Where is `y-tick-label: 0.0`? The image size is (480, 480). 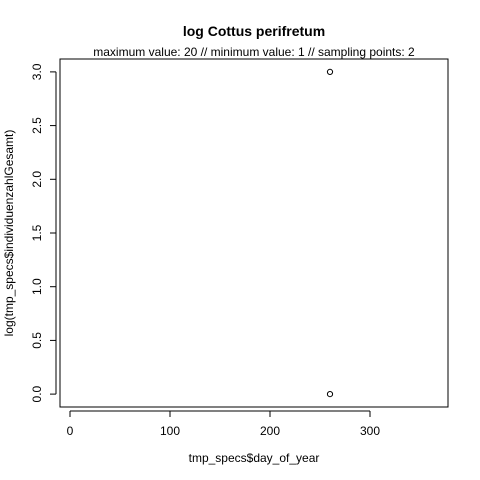
y-tick-label: 0.0 is located at coordinates (37, 393).